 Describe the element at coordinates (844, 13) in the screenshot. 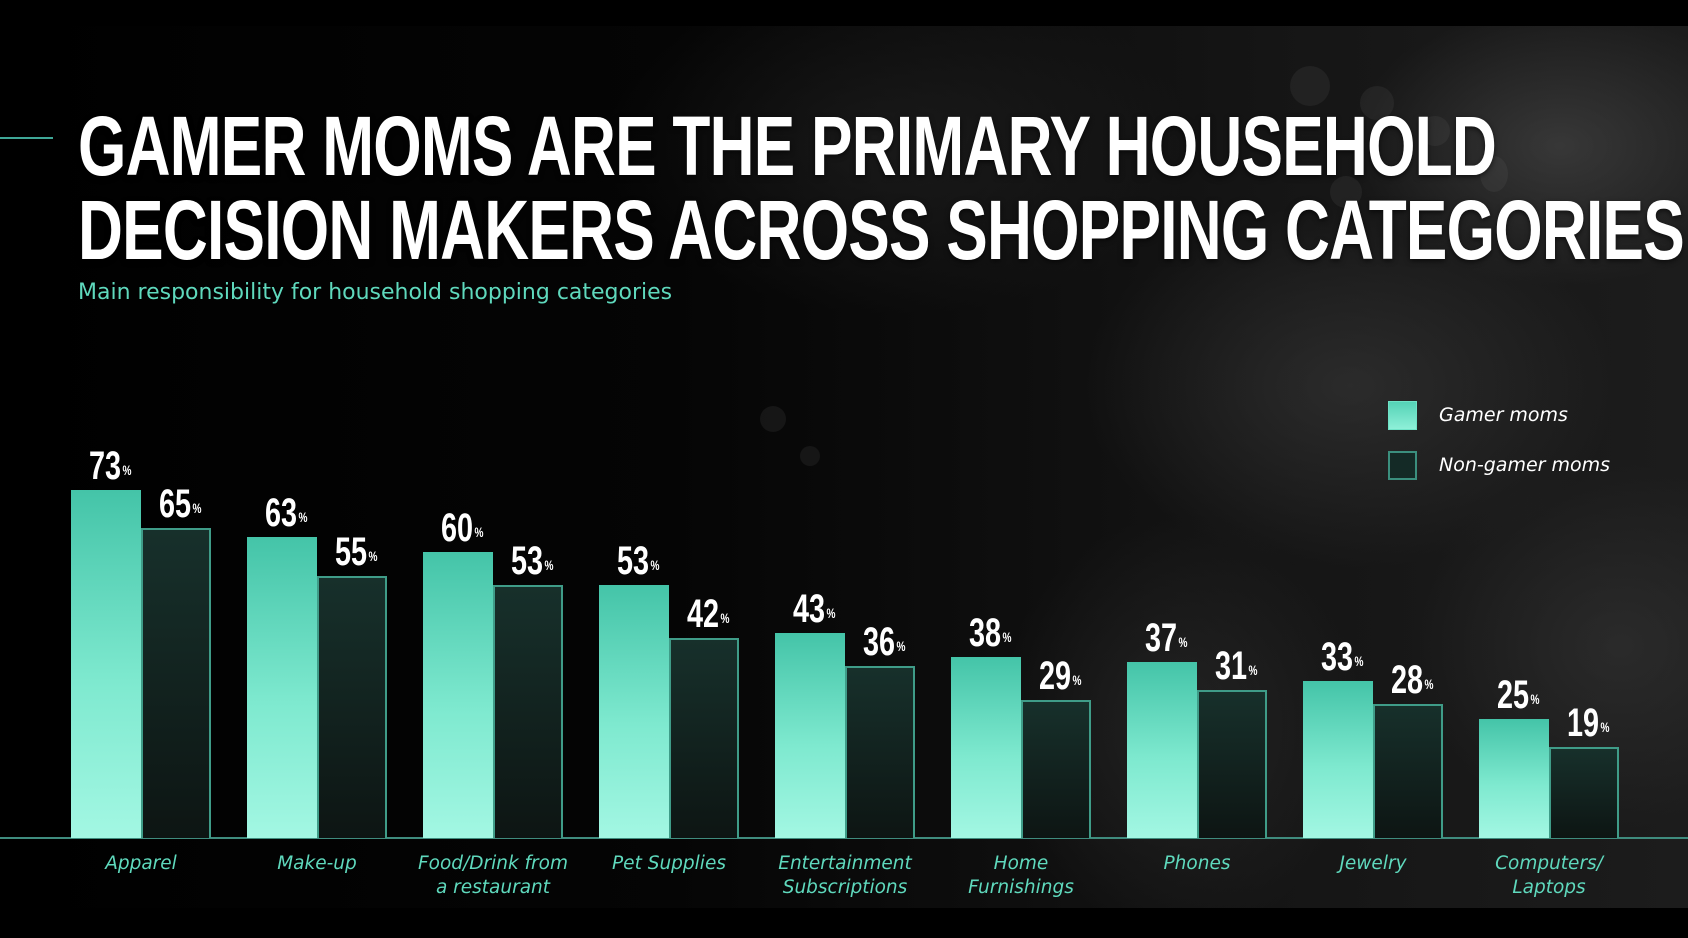

I see `letterbox-top` at that location.